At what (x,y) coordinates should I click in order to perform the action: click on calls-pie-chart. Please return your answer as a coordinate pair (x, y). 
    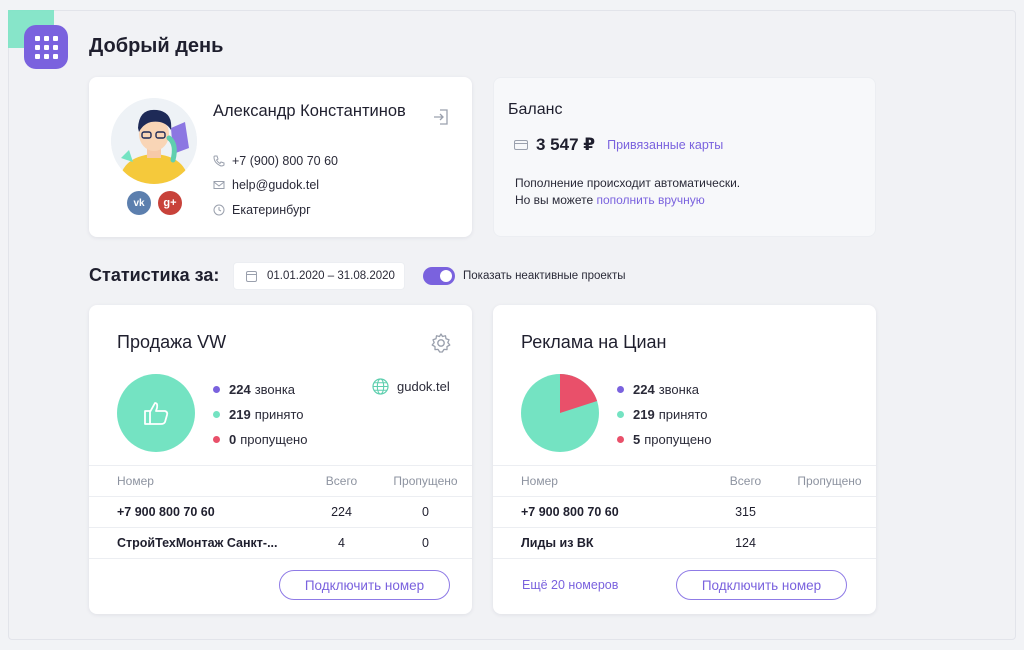
    Looking at the image, I should click on (560, 413).